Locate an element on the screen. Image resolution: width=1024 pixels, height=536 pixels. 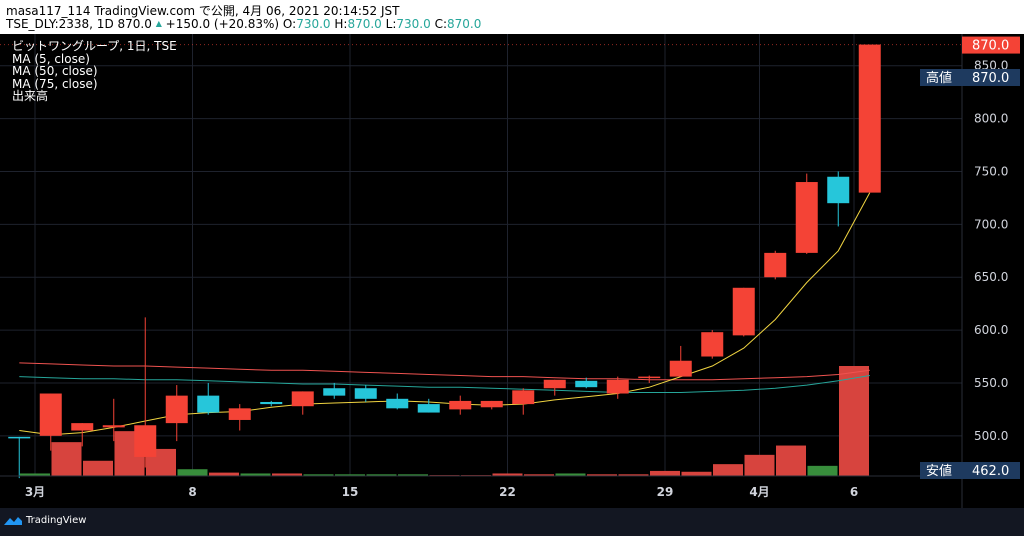
high-value: 870.0 is located at coordinates (364, 24).